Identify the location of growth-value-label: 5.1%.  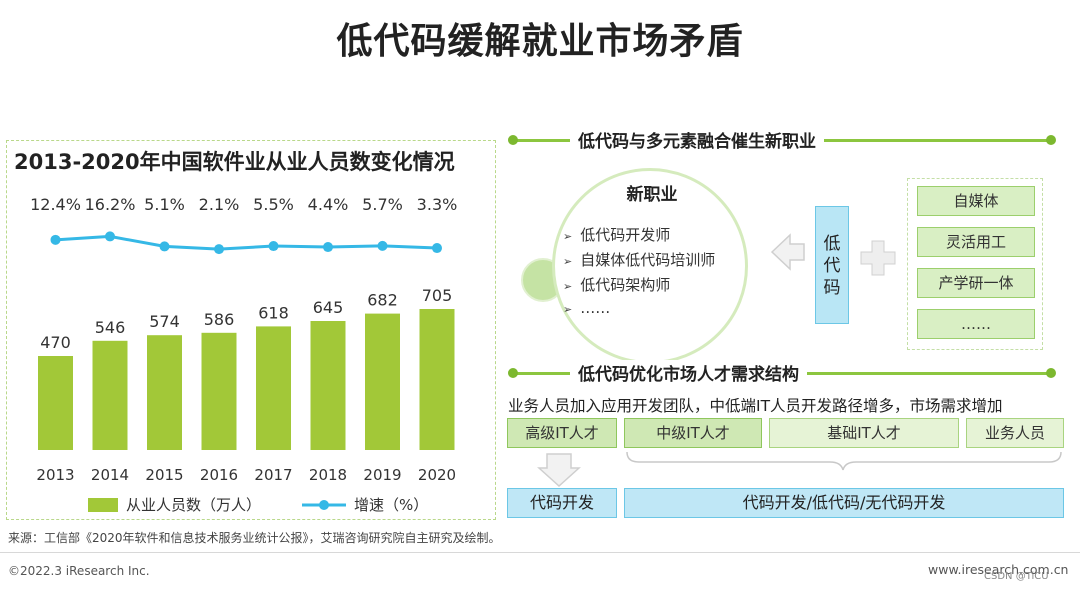
(164, 204).